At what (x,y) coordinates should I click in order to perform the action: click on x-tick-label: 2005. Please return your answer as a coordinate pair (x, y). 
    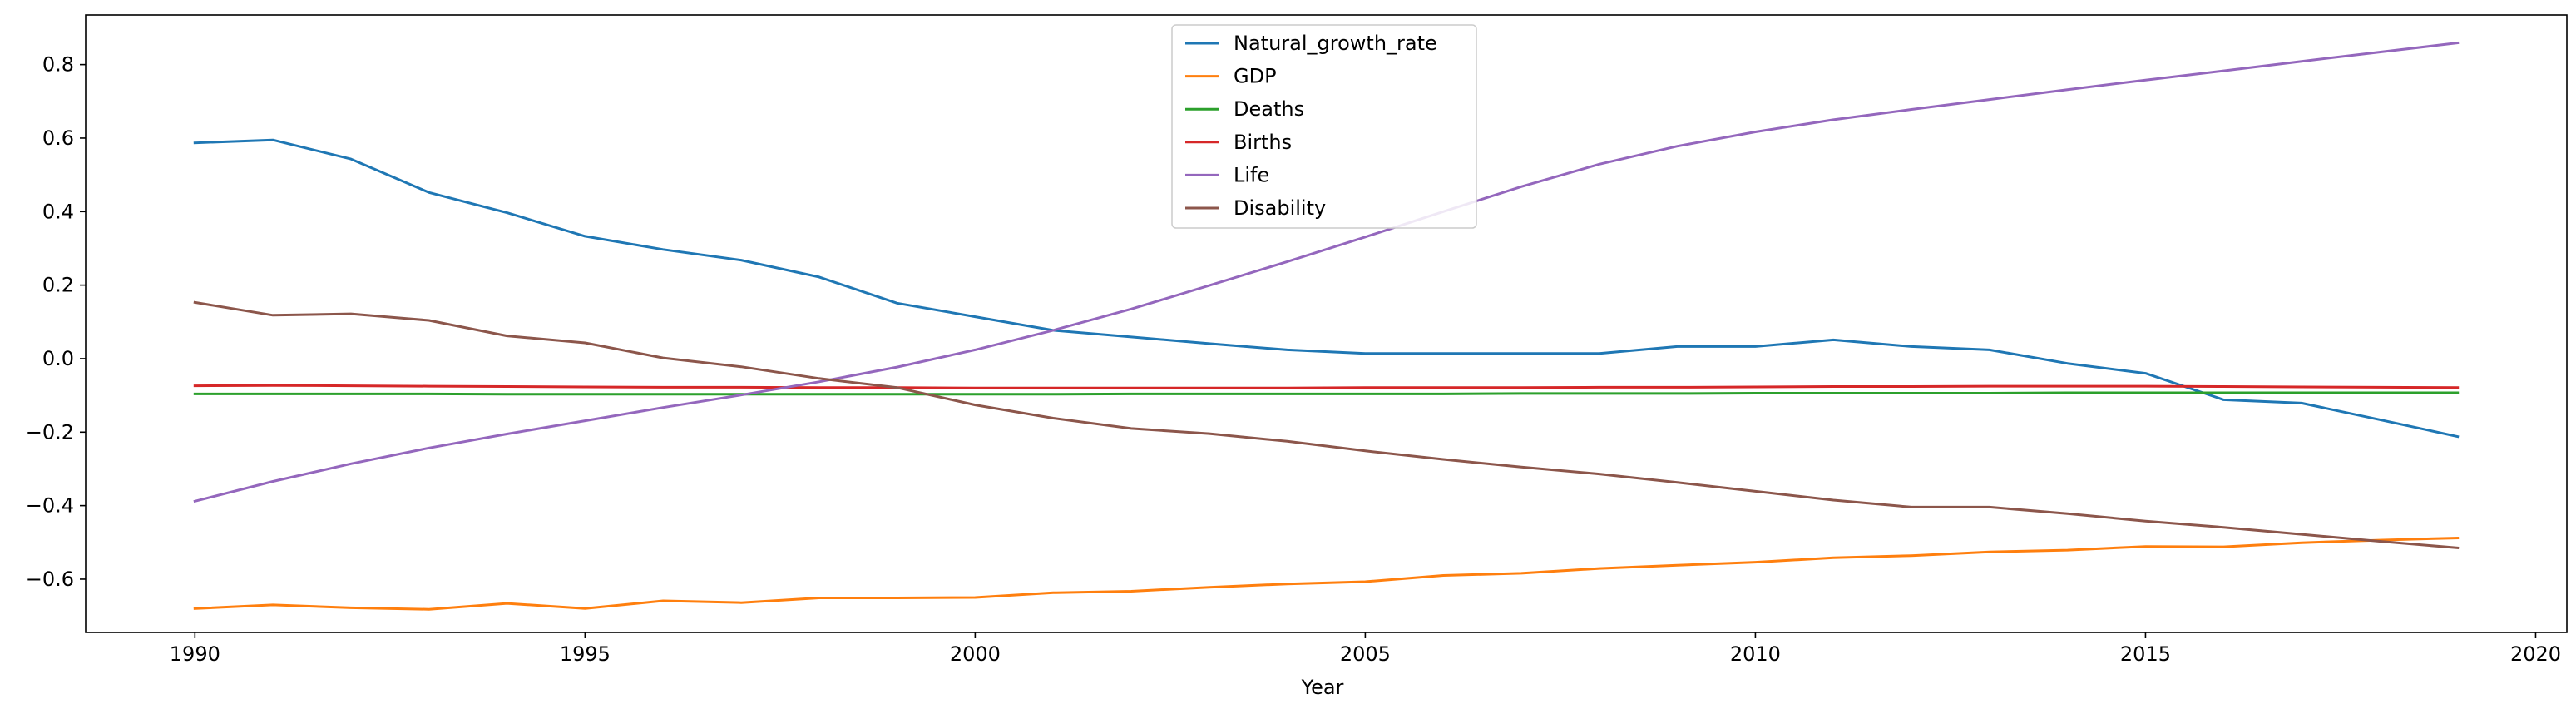
    Looking at the image, I should click on (1365, 654).